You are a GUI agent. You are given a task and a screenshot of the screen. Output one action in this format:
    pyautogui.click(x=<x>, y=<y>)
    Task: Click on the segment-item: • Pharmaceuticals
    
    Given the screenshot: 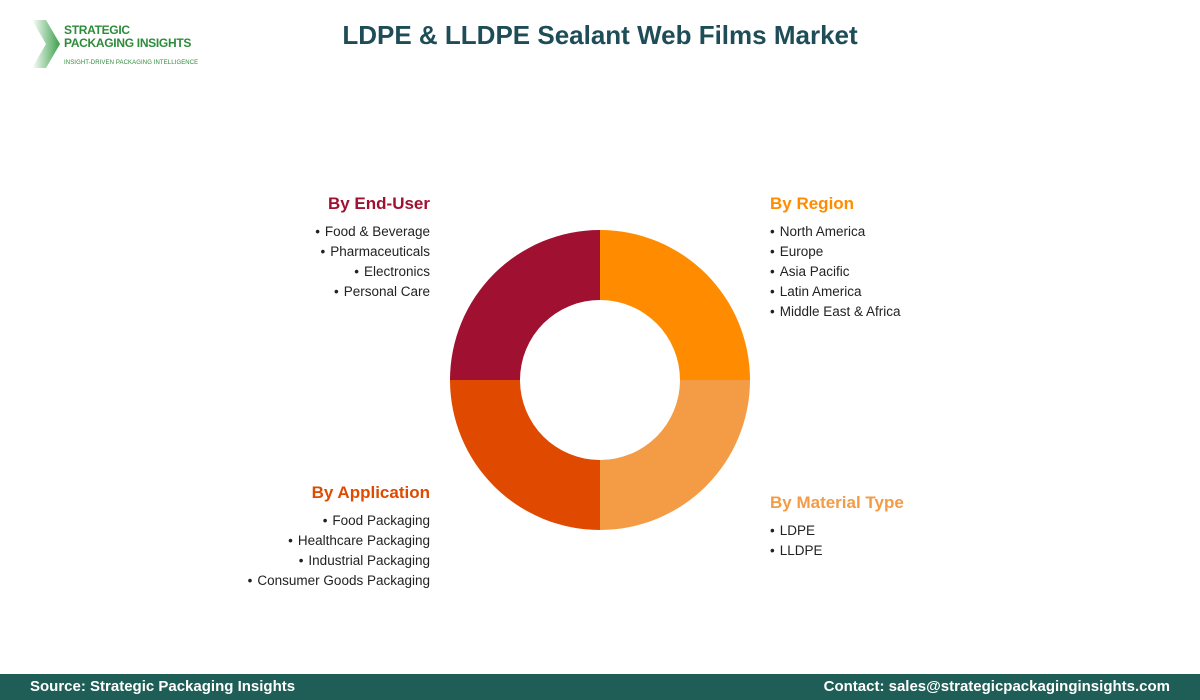 What is the action you would take?
    pyautogui.click(x=280, y=252)
    